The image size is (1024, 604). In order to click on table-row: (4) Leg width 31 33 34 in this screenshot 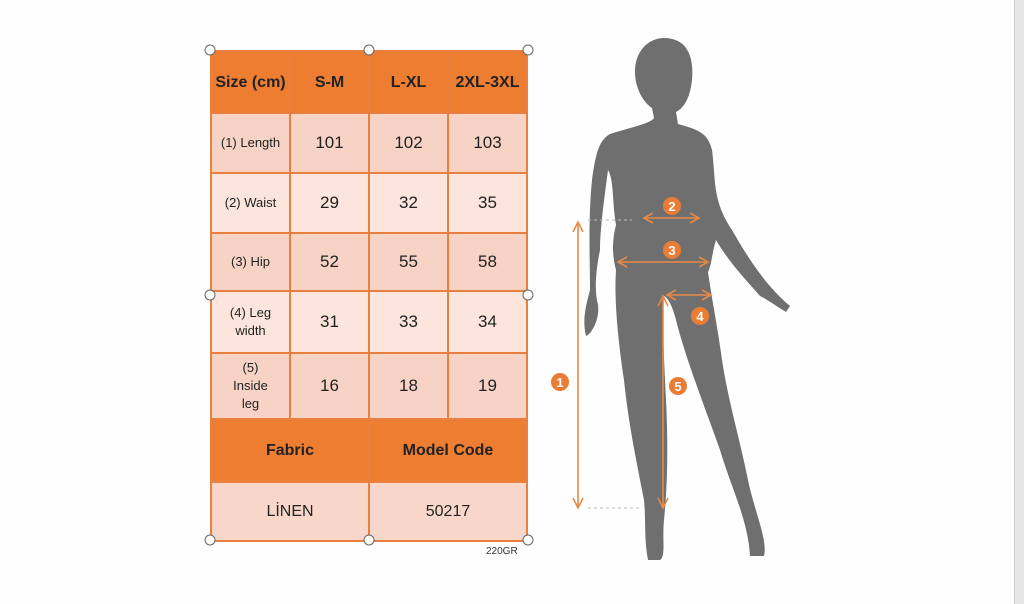, I will do `click(369, 322)`.